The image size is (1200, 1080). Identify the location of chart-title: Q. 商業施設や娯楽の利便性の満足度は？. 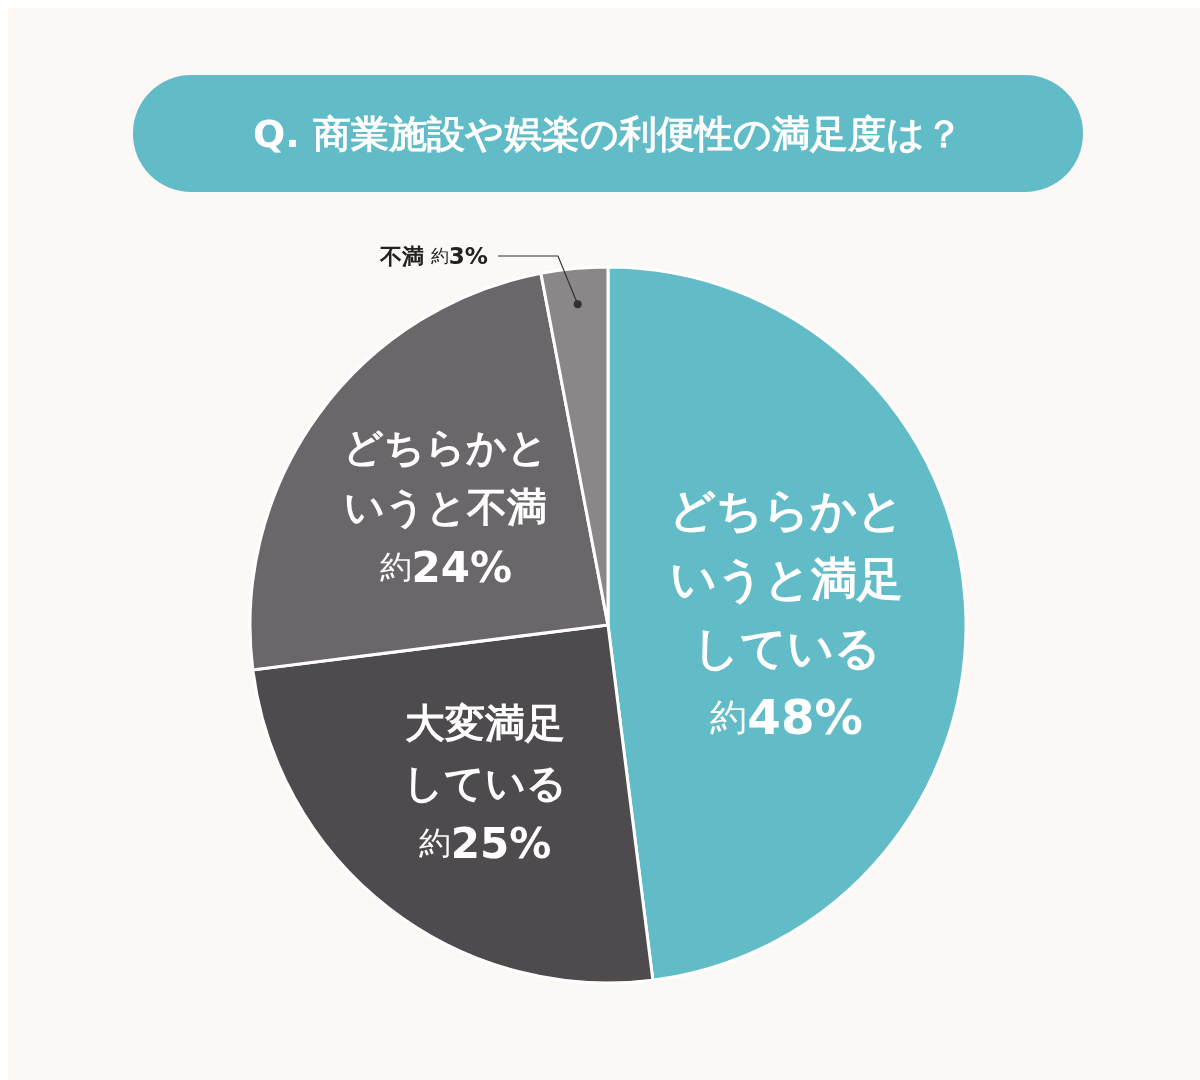
(608, 134).